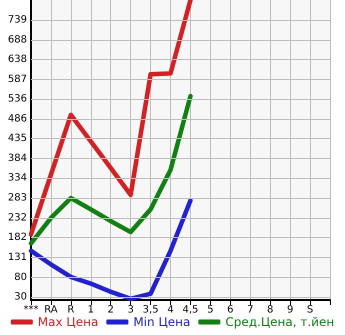 The height and width of the screenshot is (335, 345). Describe the element at coordinates (17, 20) in the screenshot. I see `y-tick-label: 739` at that location.